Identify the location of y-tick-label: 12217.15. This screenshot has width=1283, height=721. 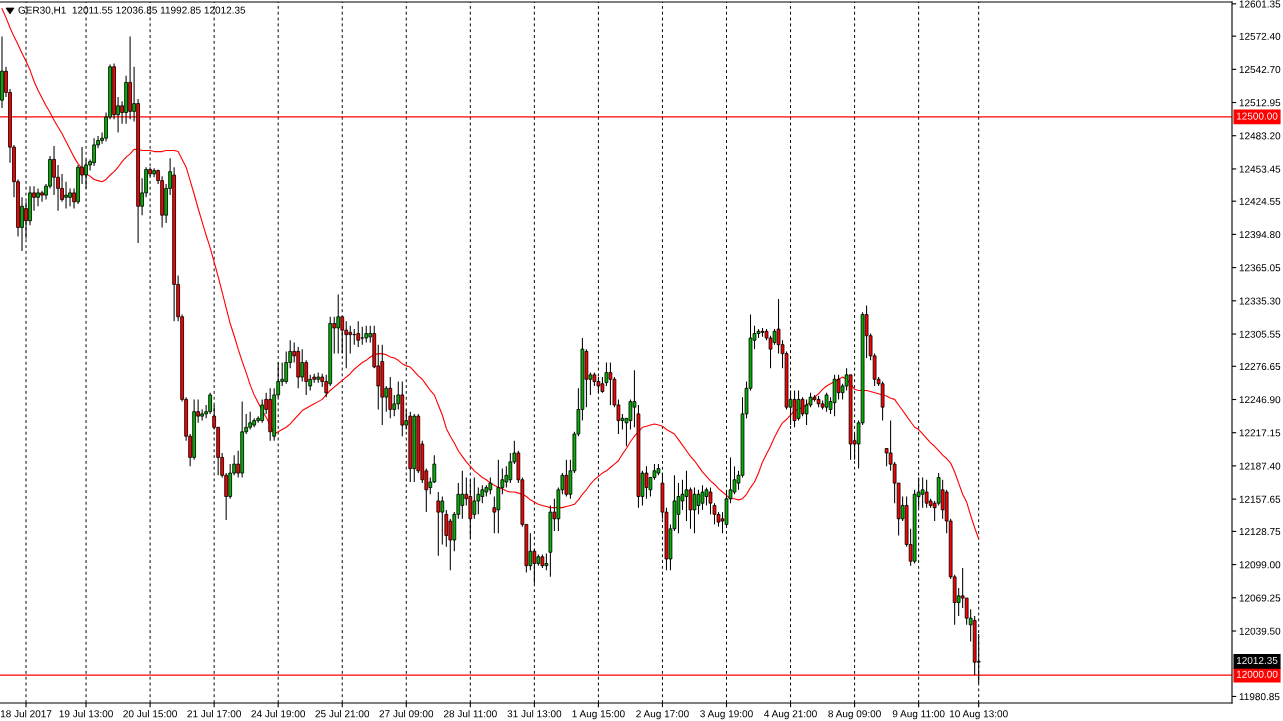
(1260, 433).